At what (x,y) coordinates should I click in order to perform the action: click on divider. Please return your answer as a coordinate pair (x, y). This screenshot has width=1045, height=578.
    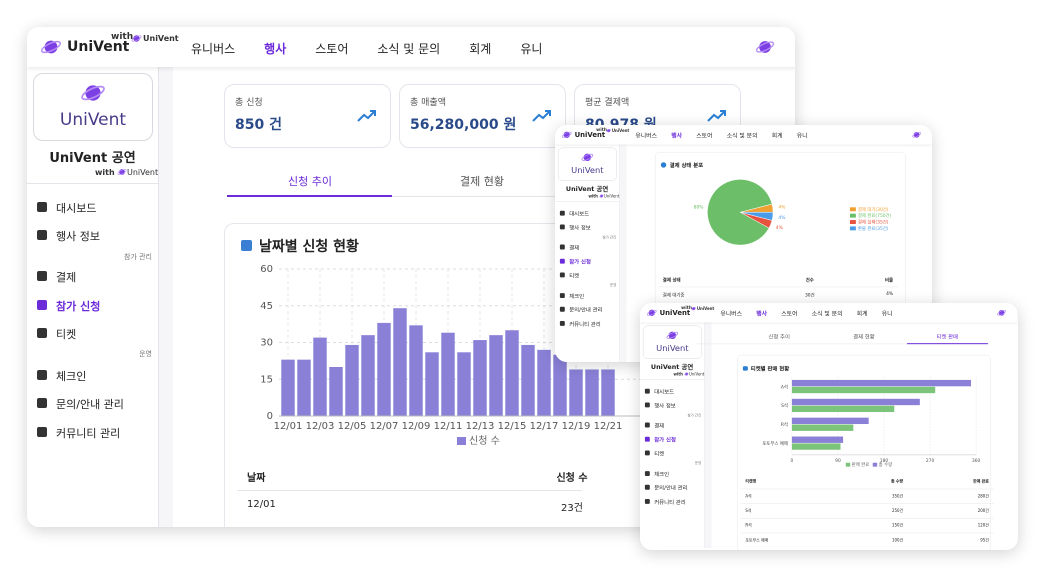
    Looking at the image, I should click on (92, 183).